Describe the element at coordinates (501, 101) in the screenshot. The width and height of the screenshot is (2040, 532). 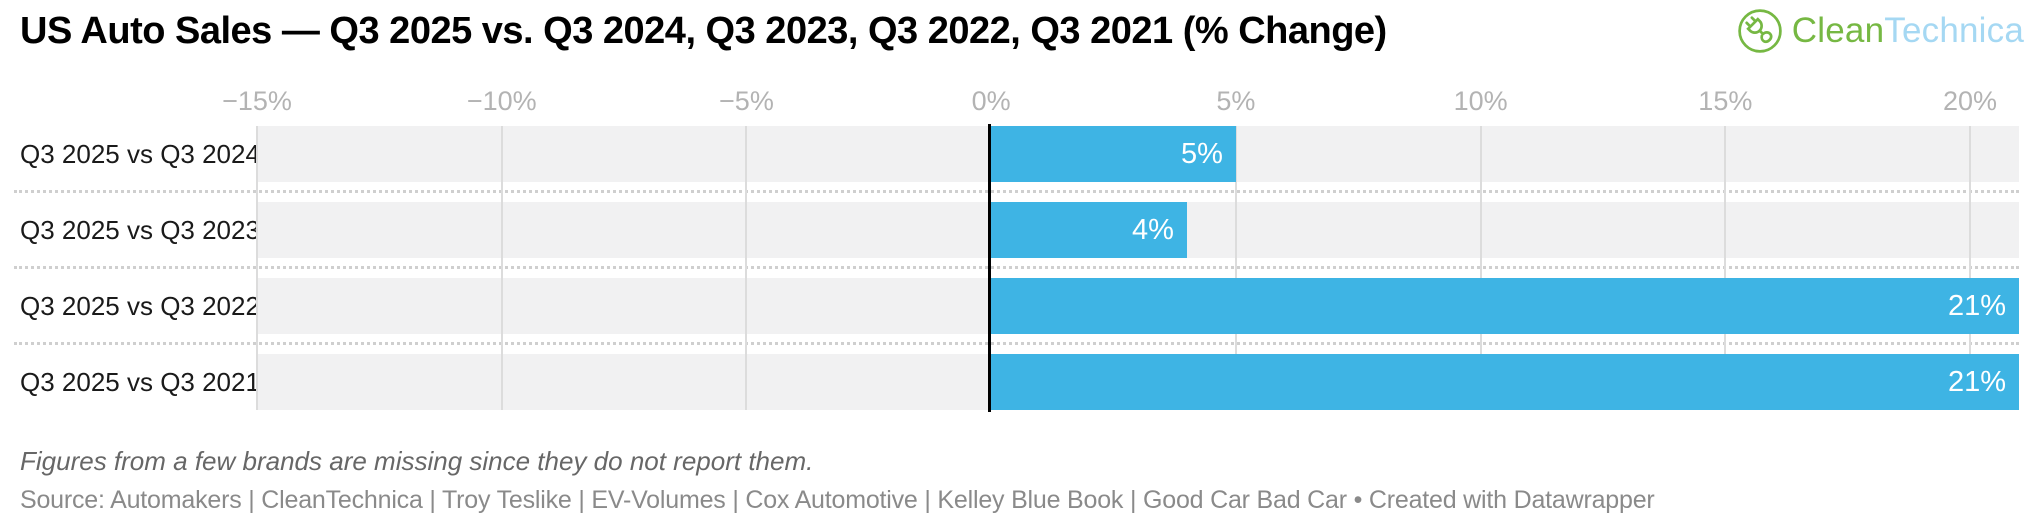
I see `axis-tick-label: −10%` at that location.